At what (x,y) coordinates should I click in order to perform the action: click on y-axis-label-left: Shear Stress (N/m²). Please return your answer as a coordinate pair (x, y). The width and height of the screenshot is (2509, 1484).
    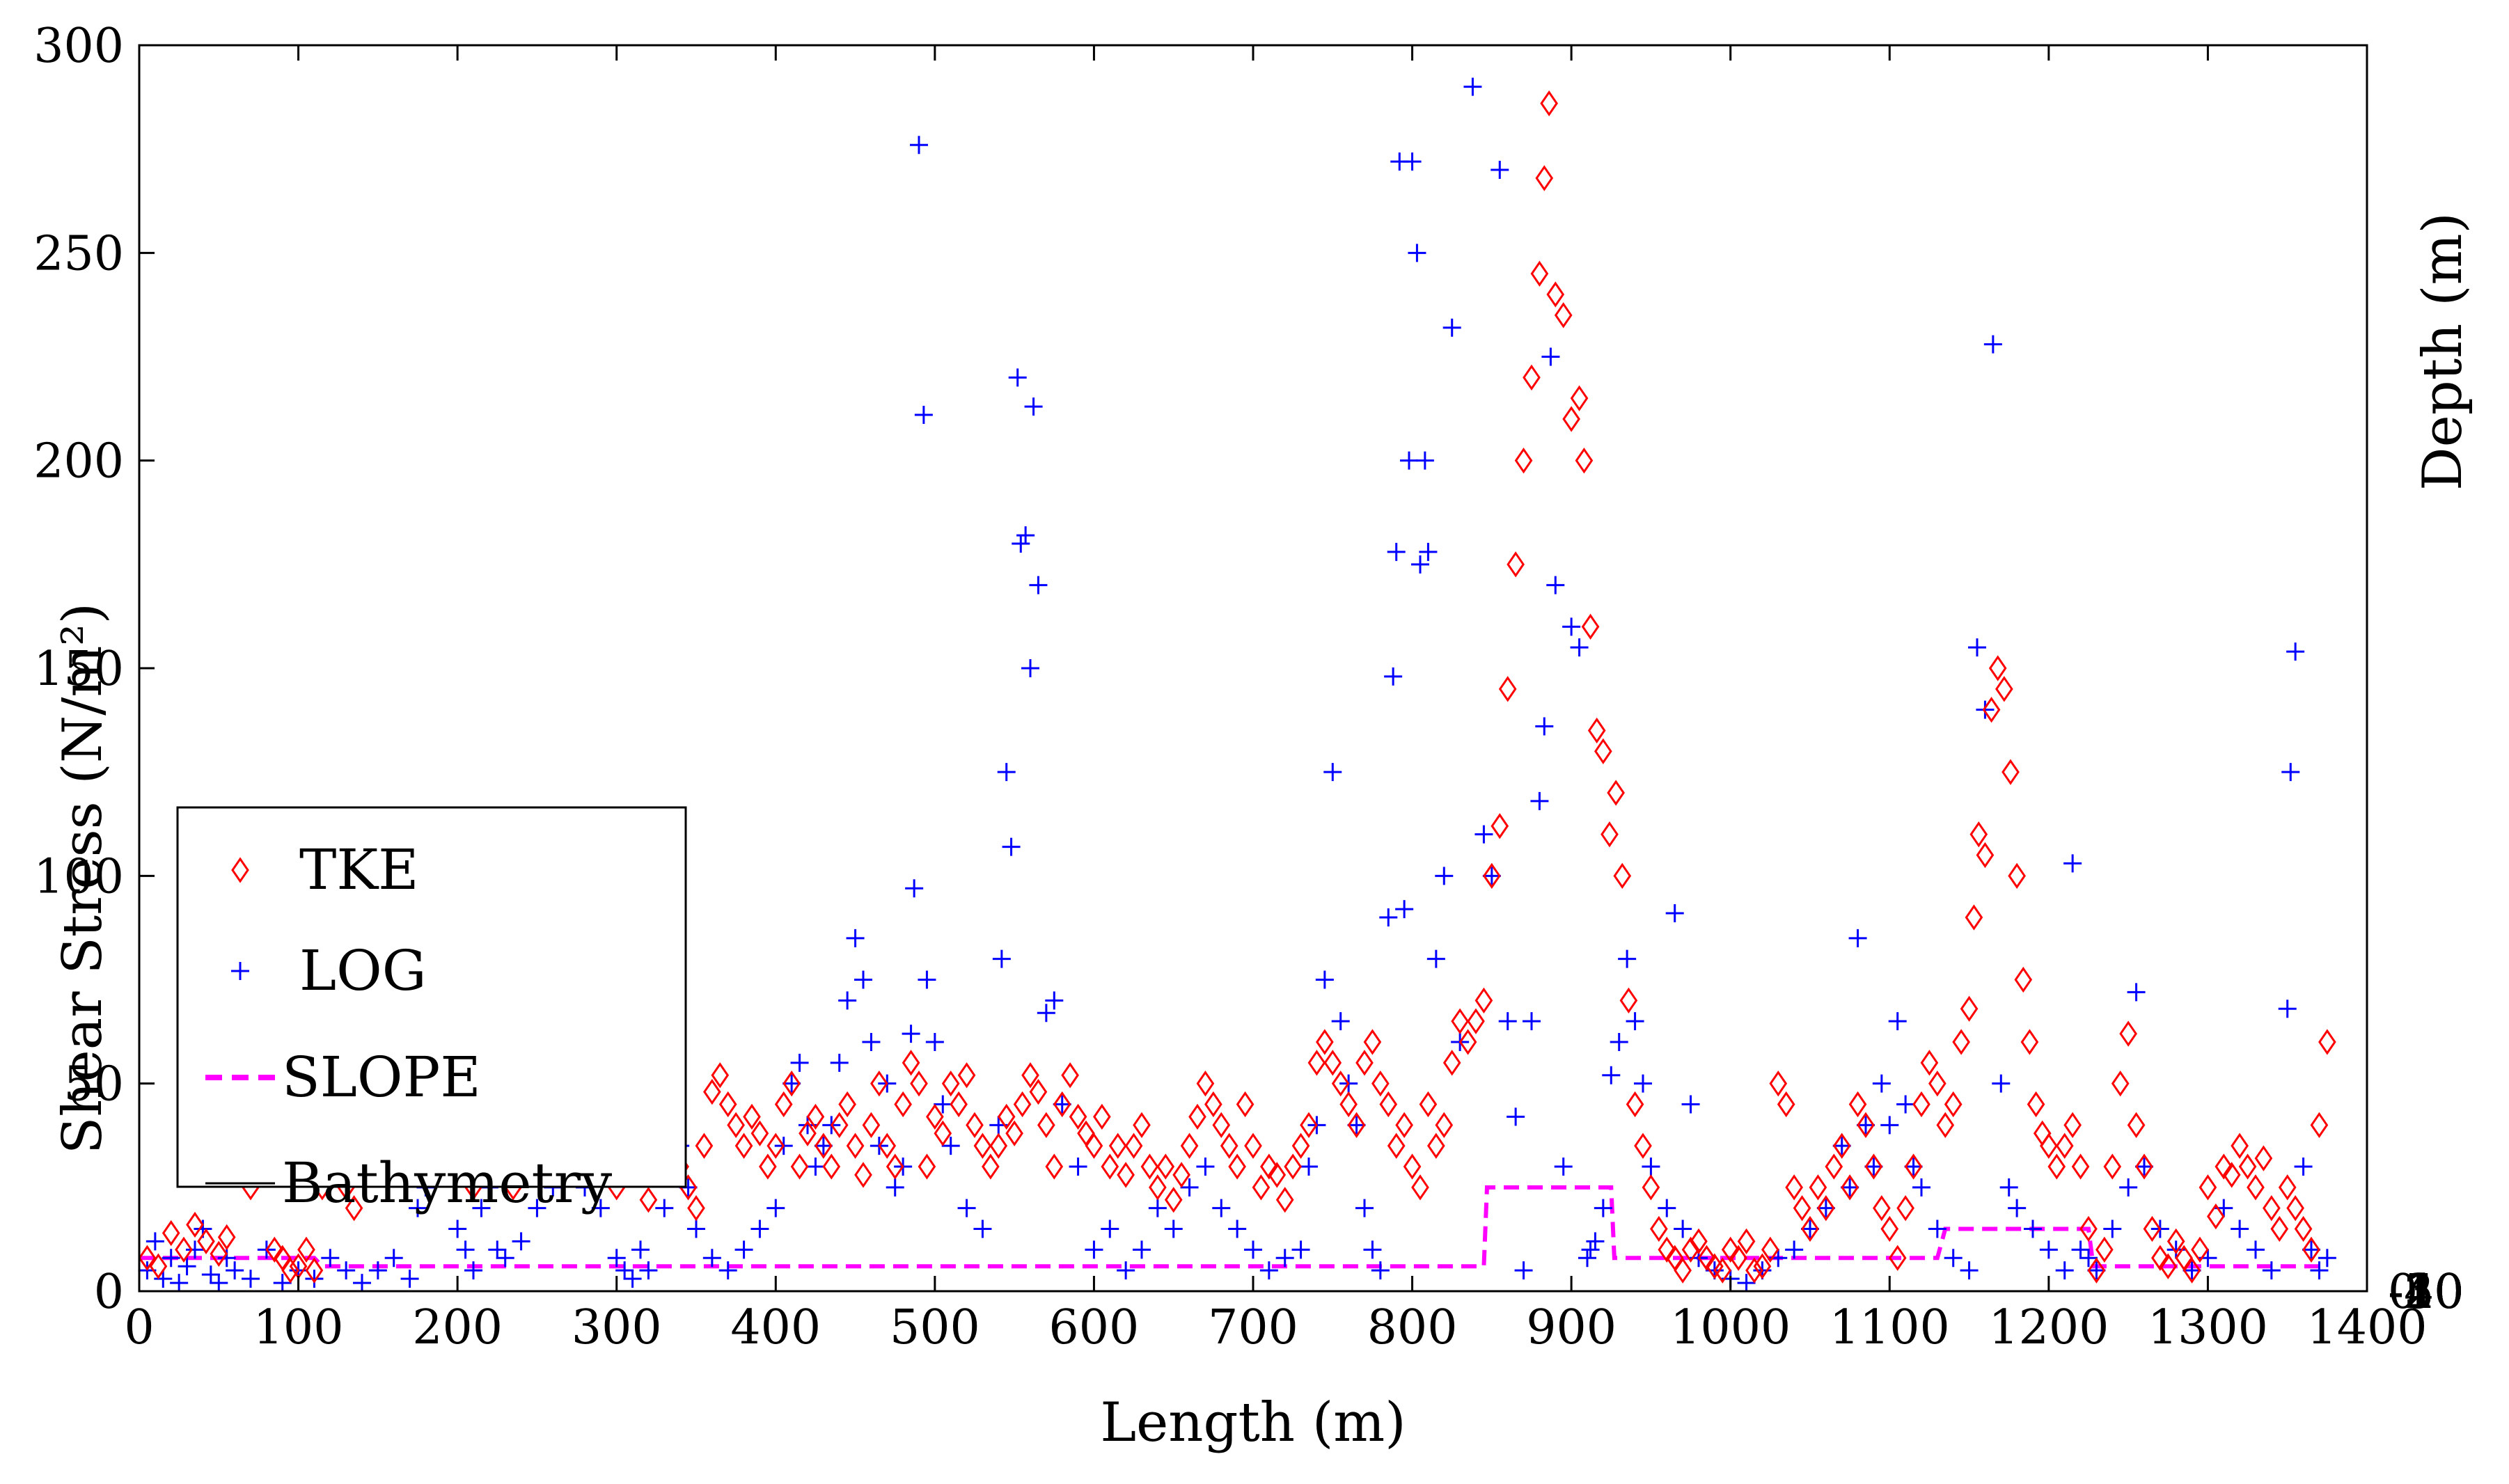
    Looking at the image, I should click on (83, 878).